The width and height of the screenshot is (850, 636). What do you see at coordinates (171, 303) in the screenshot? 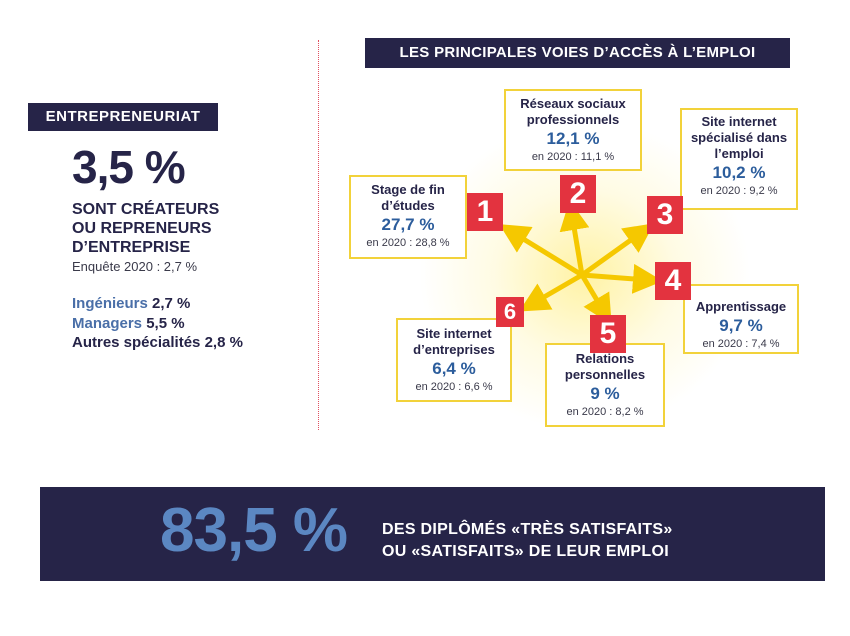
I see `specialty-value: 2,7 %` at bounding box center [171, 303].